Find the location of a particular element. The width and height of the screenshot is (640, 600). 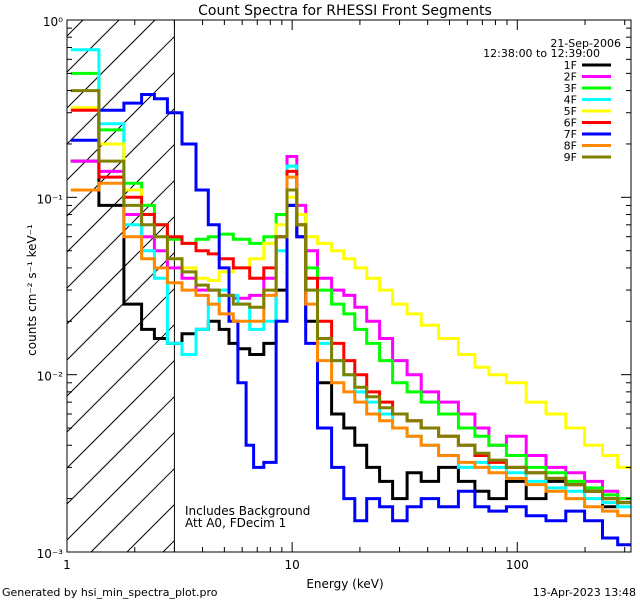

footer-generated-by: Generated by hsi_min_spectra_plot.pro is located at coordinates (110, 592).